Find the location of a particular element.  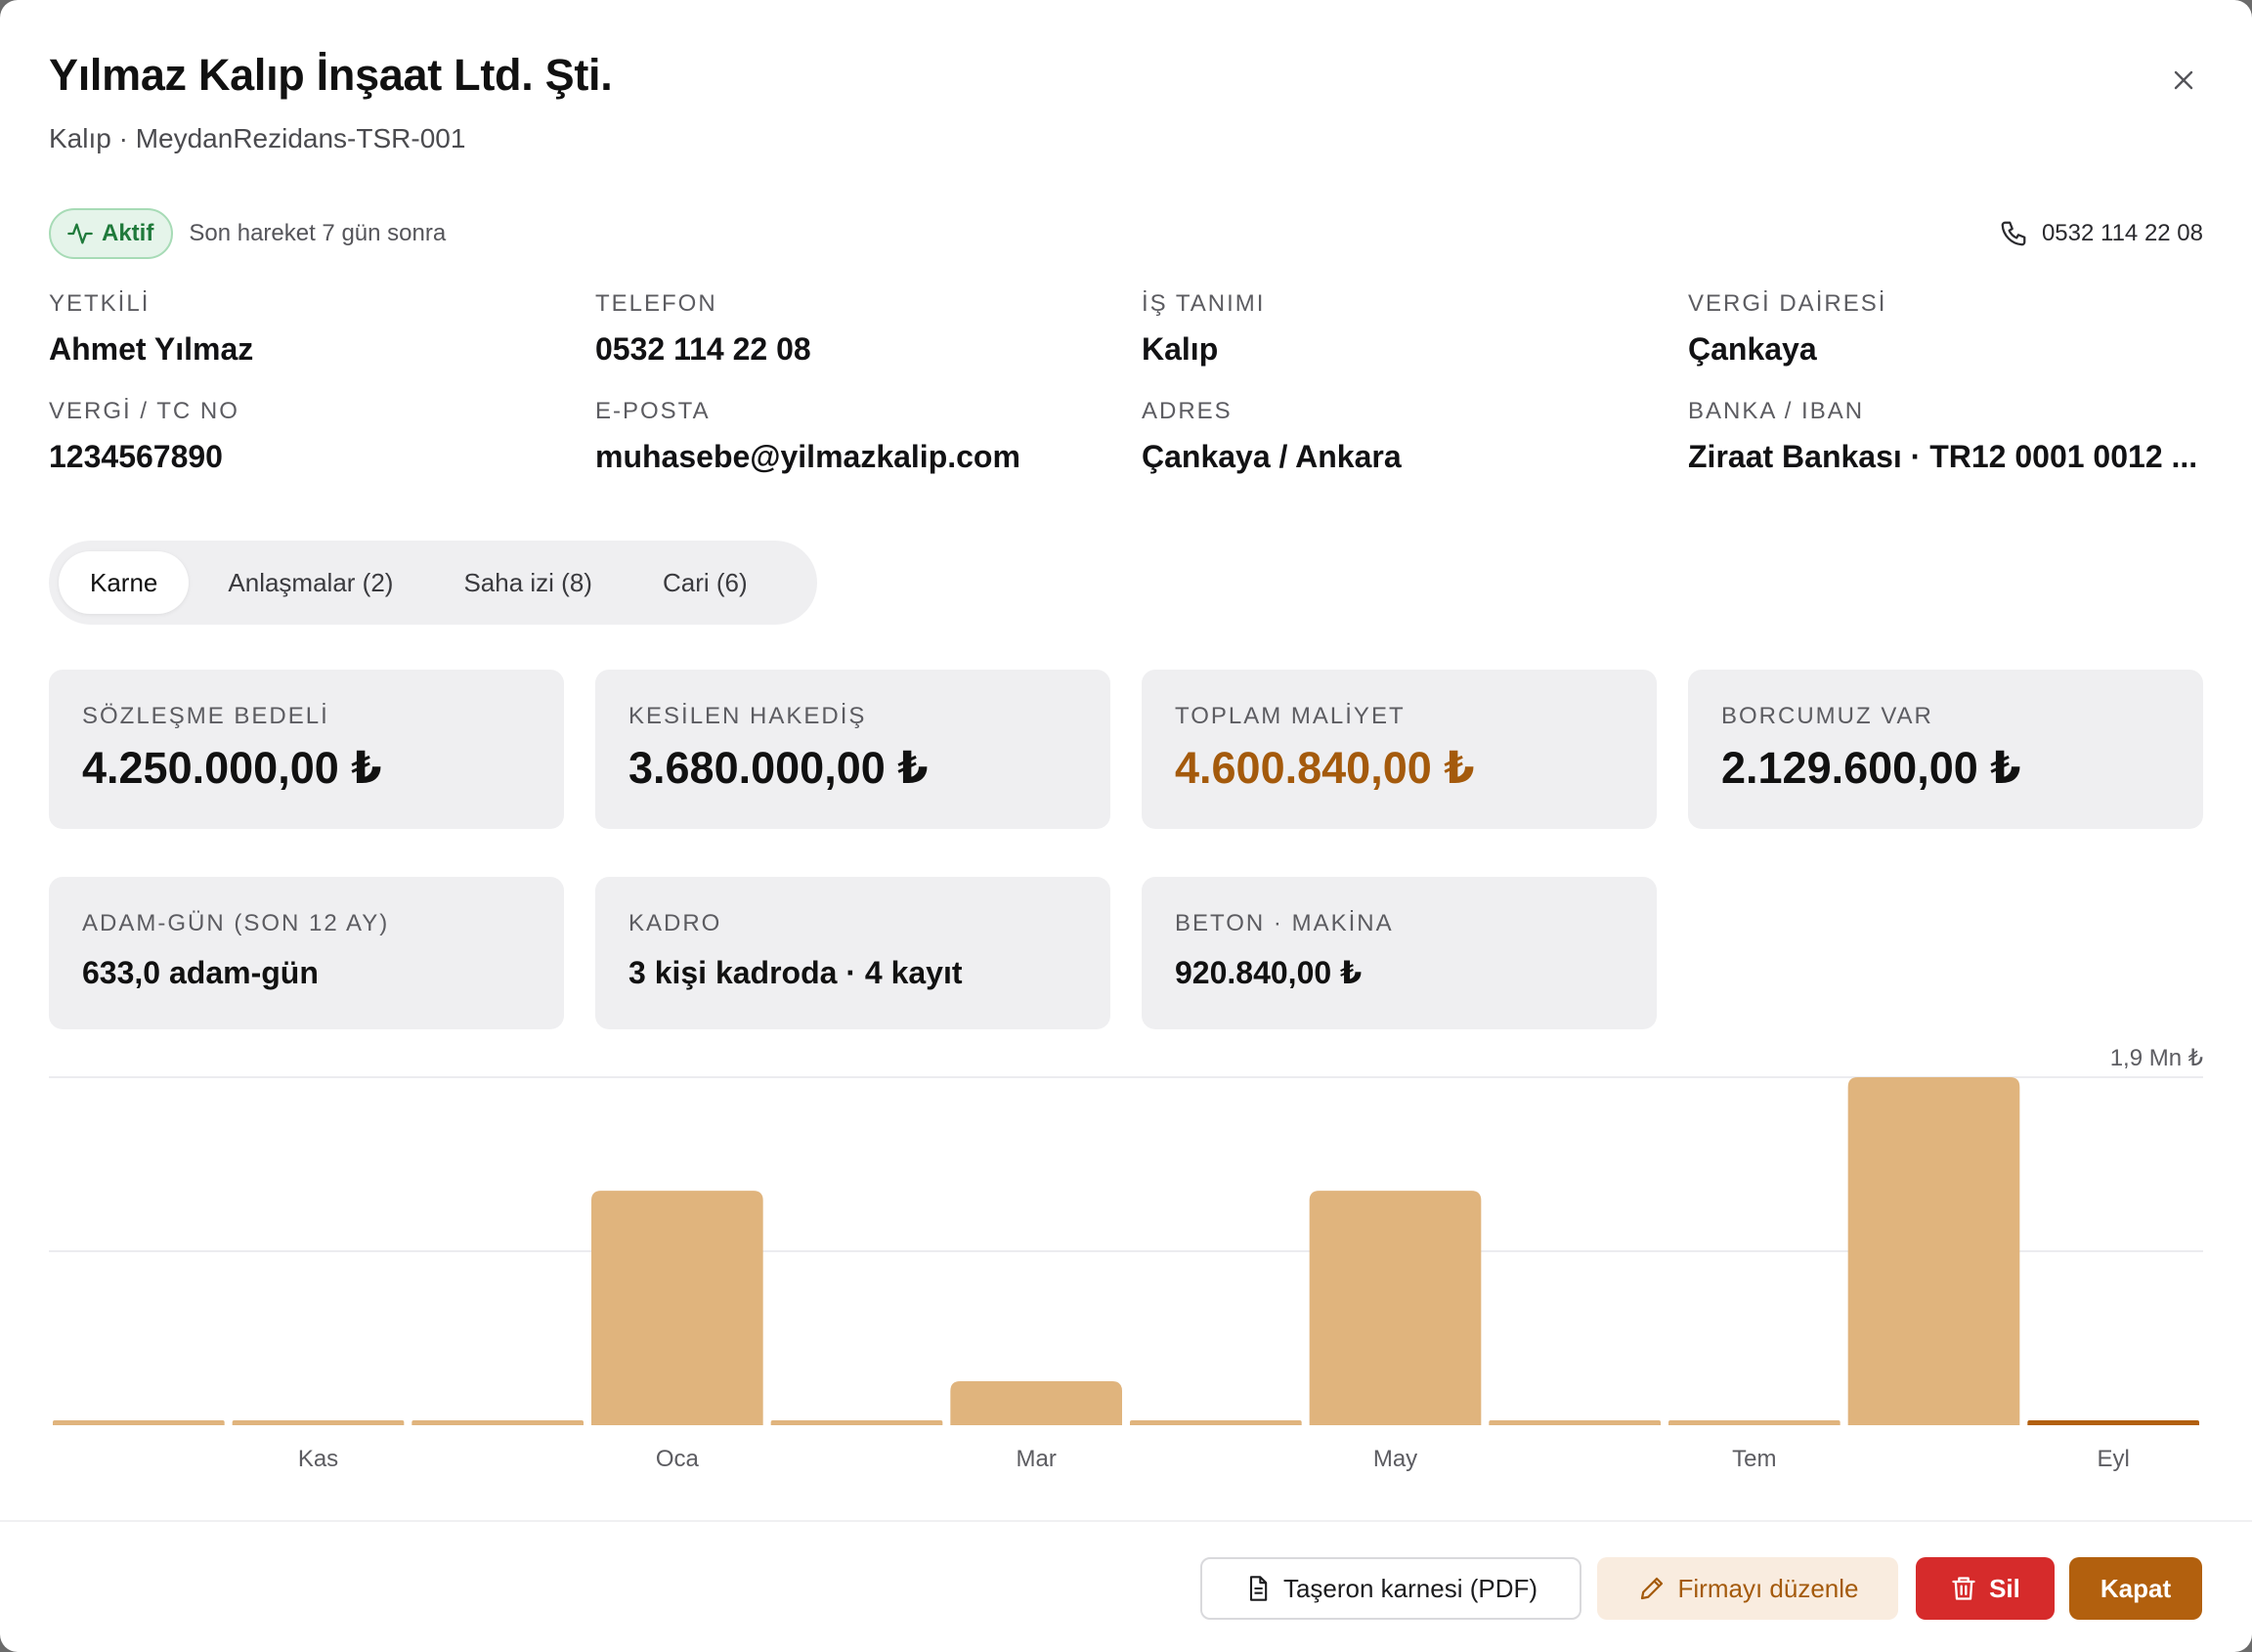

stat-value: 3 kişi kadroda · 4 kayıt is located at coordinates (795, 972).